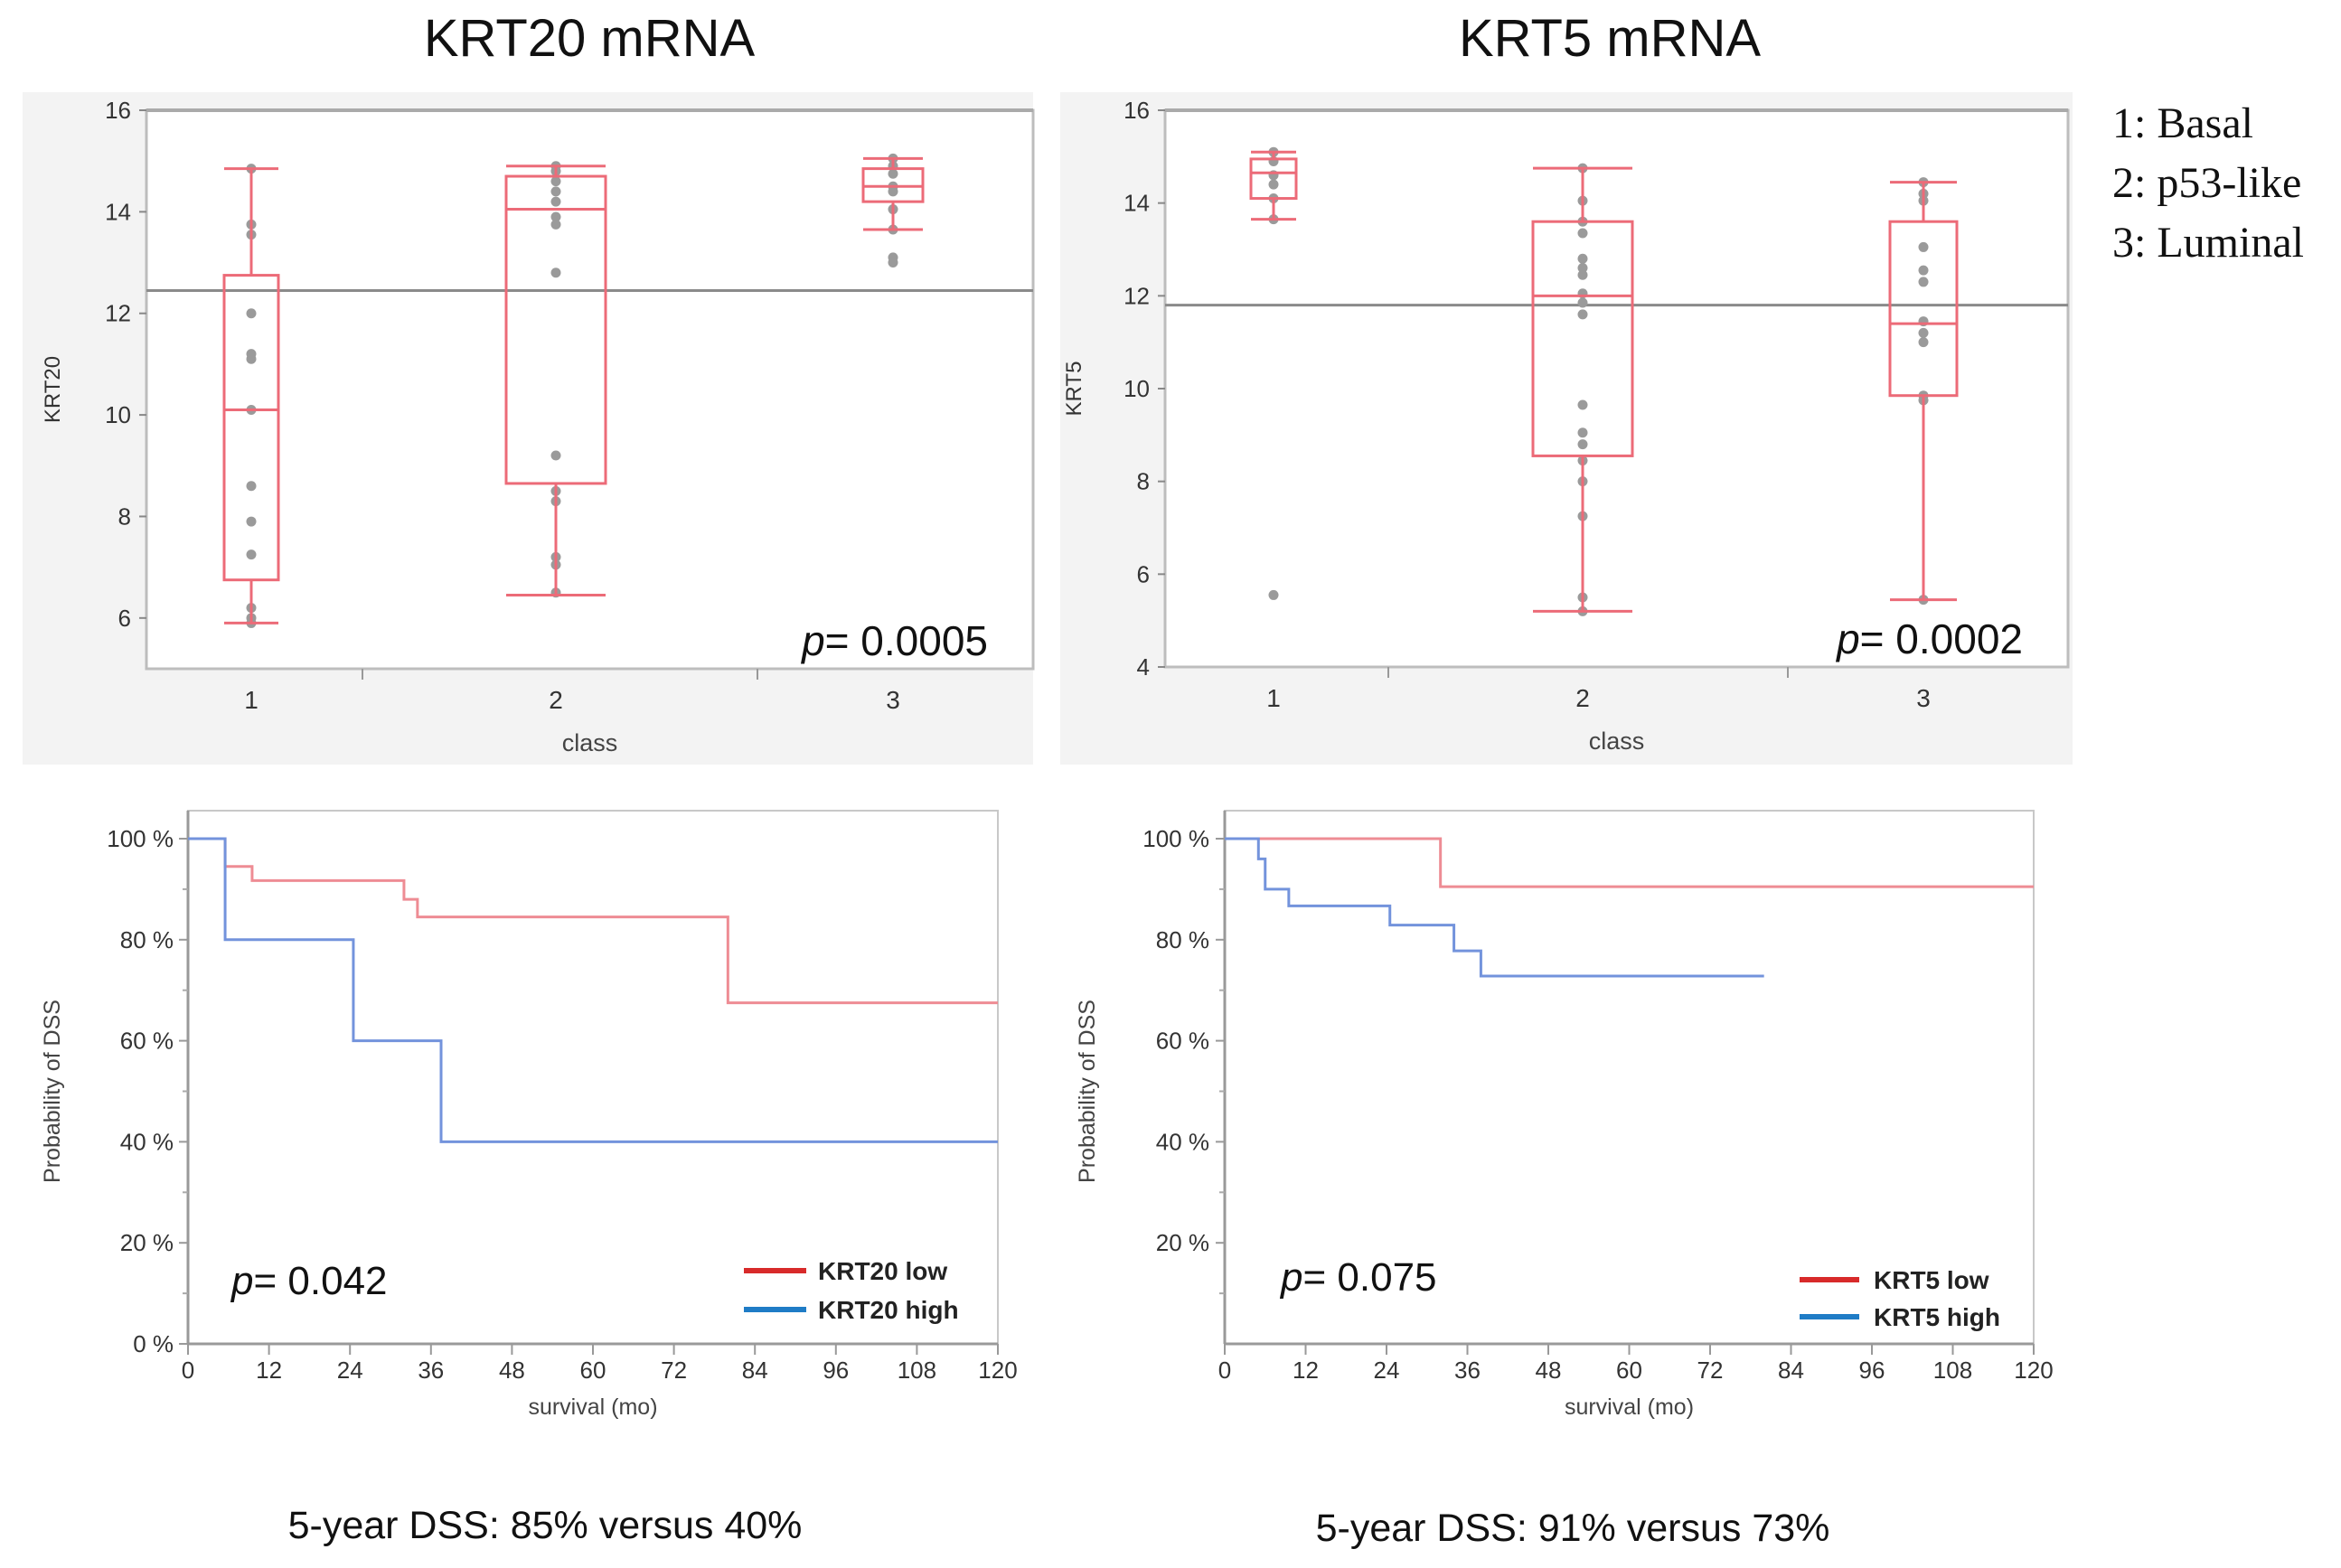 The image size is (2341, 1568). What do you see at coordinates (1923, 698) in the screenshot?
I see `x-tick-label: 3` at bounding box center [1923, 698].